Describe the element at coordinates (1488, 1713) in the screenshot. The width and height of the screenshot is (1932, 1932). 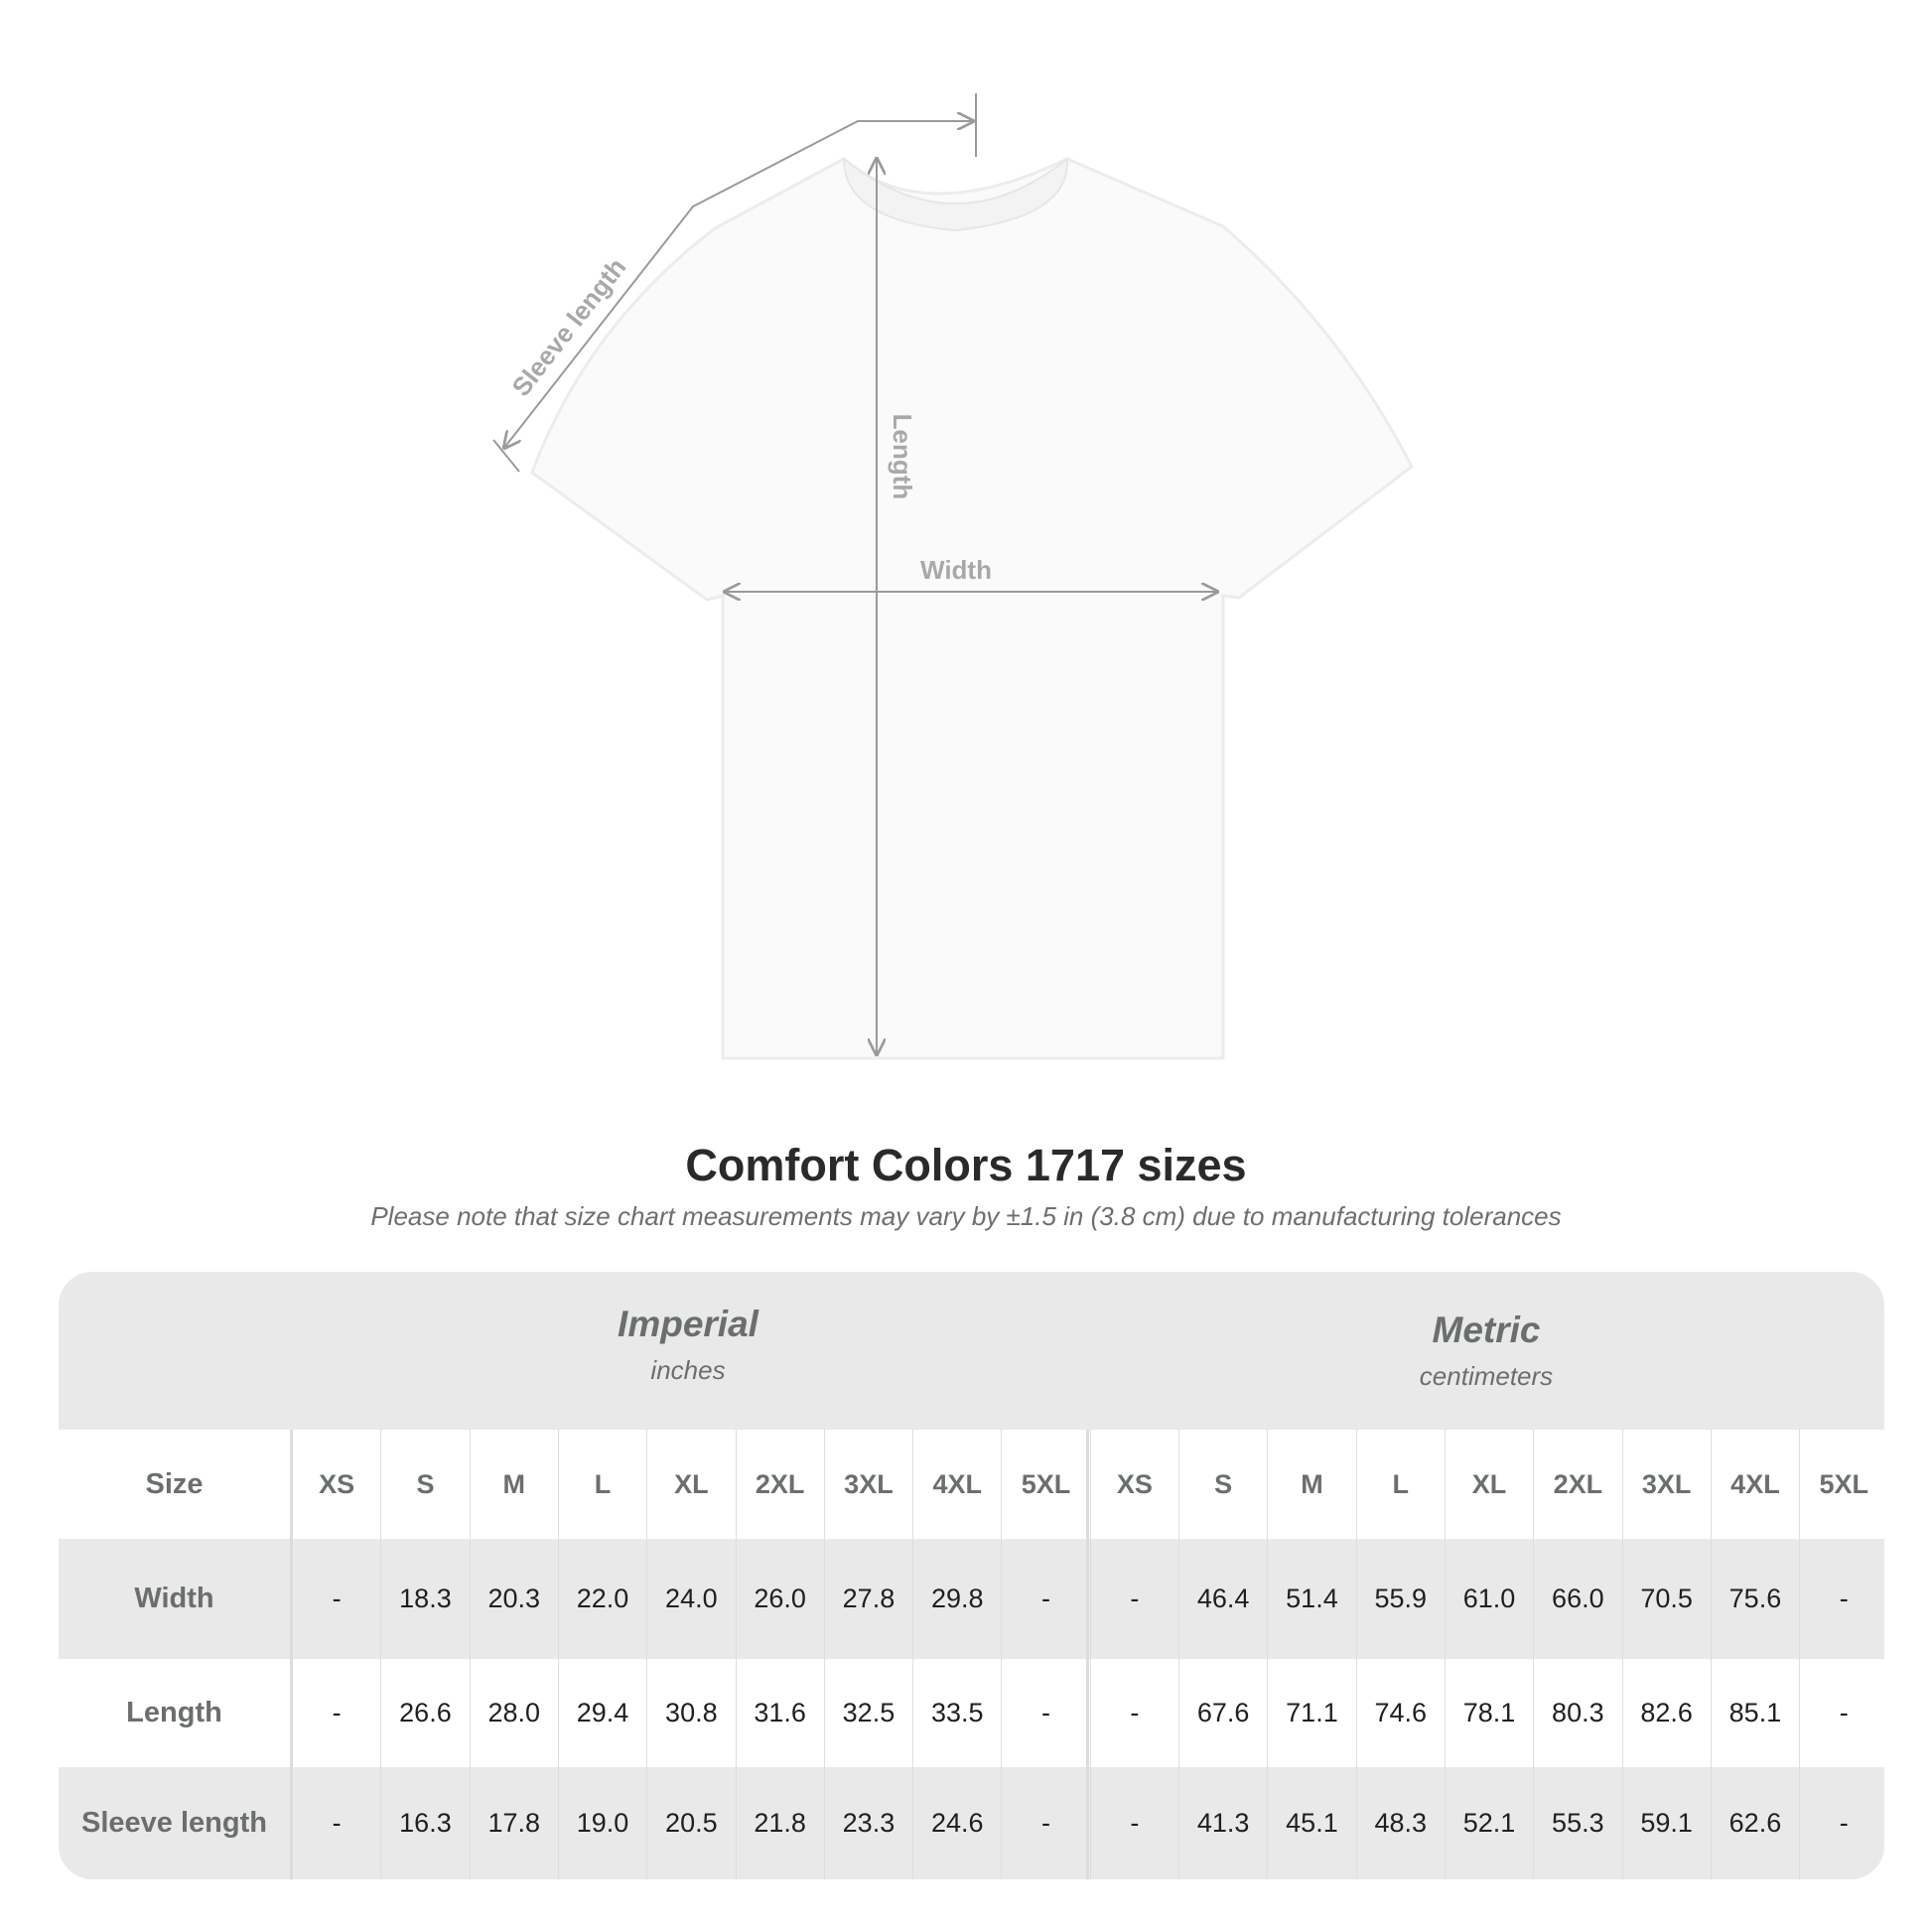
I see `metric-value-cell: 78.1` at that location.